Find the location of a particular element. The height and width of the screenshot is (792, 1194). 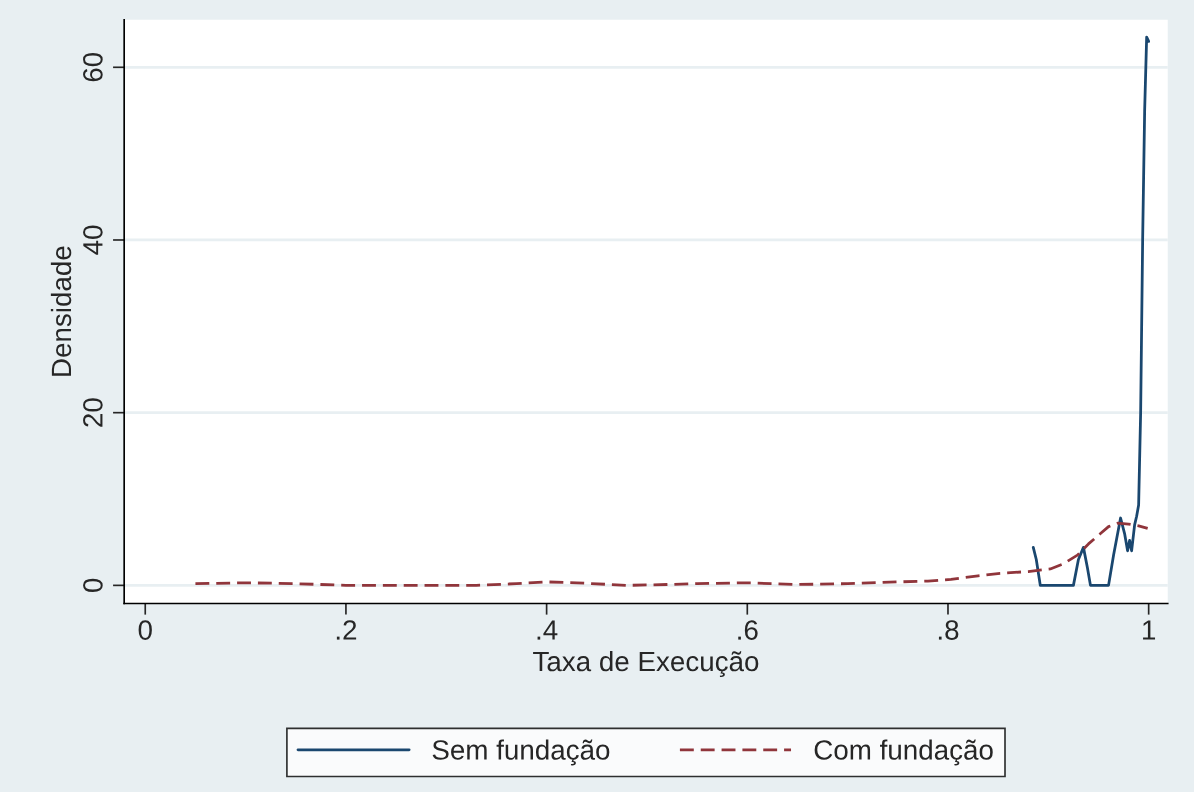

y-tick-label: 40 is located at coordinates (93, 240).